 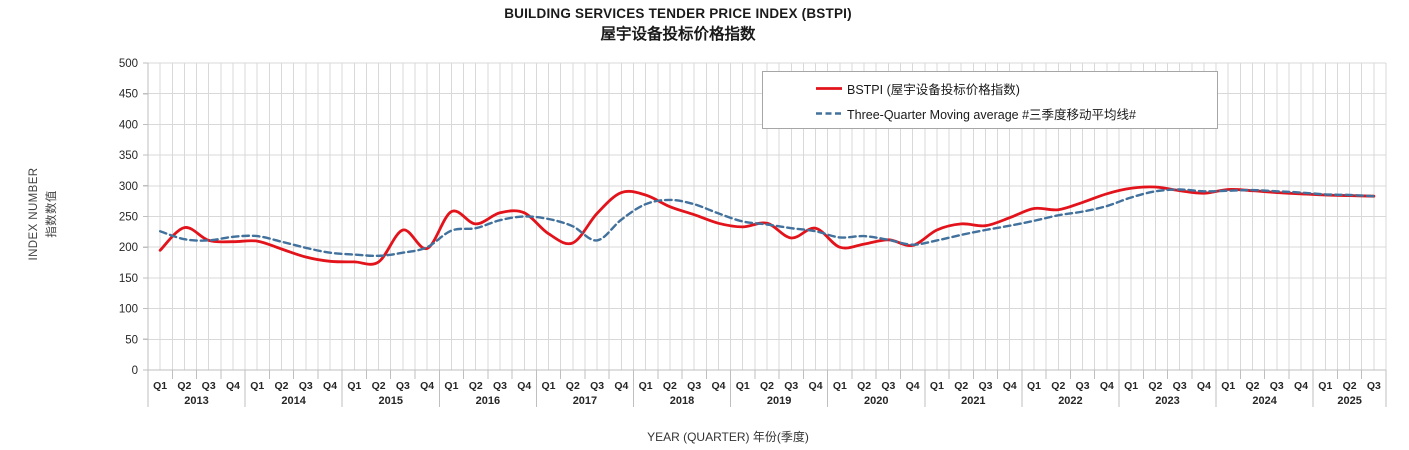 What do you see at coordinates (128, 248) in the screenshot?
I see `svg-text: 200` at bounding box center [128, 248].